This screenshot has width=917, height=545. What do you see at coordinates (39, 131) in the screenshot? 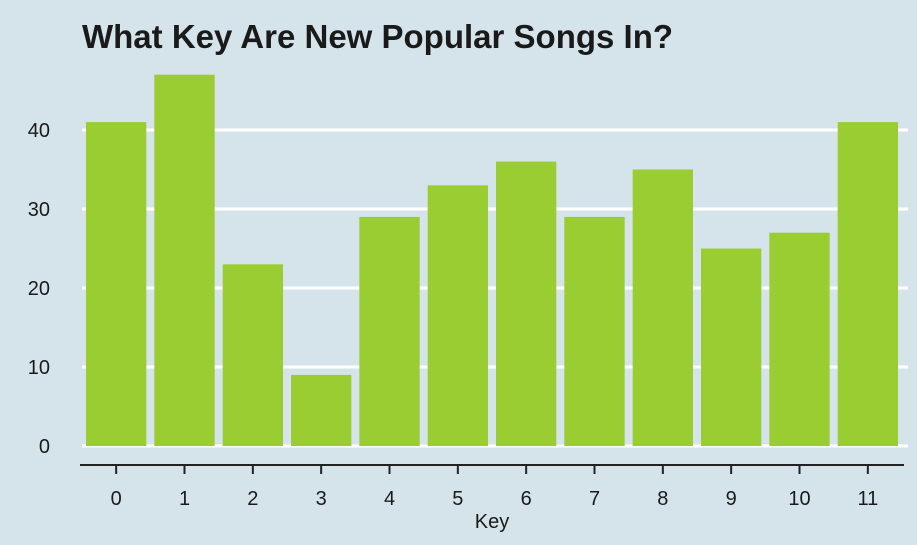
I see `y-tick-label: 40` at bounding box center [39, 131].